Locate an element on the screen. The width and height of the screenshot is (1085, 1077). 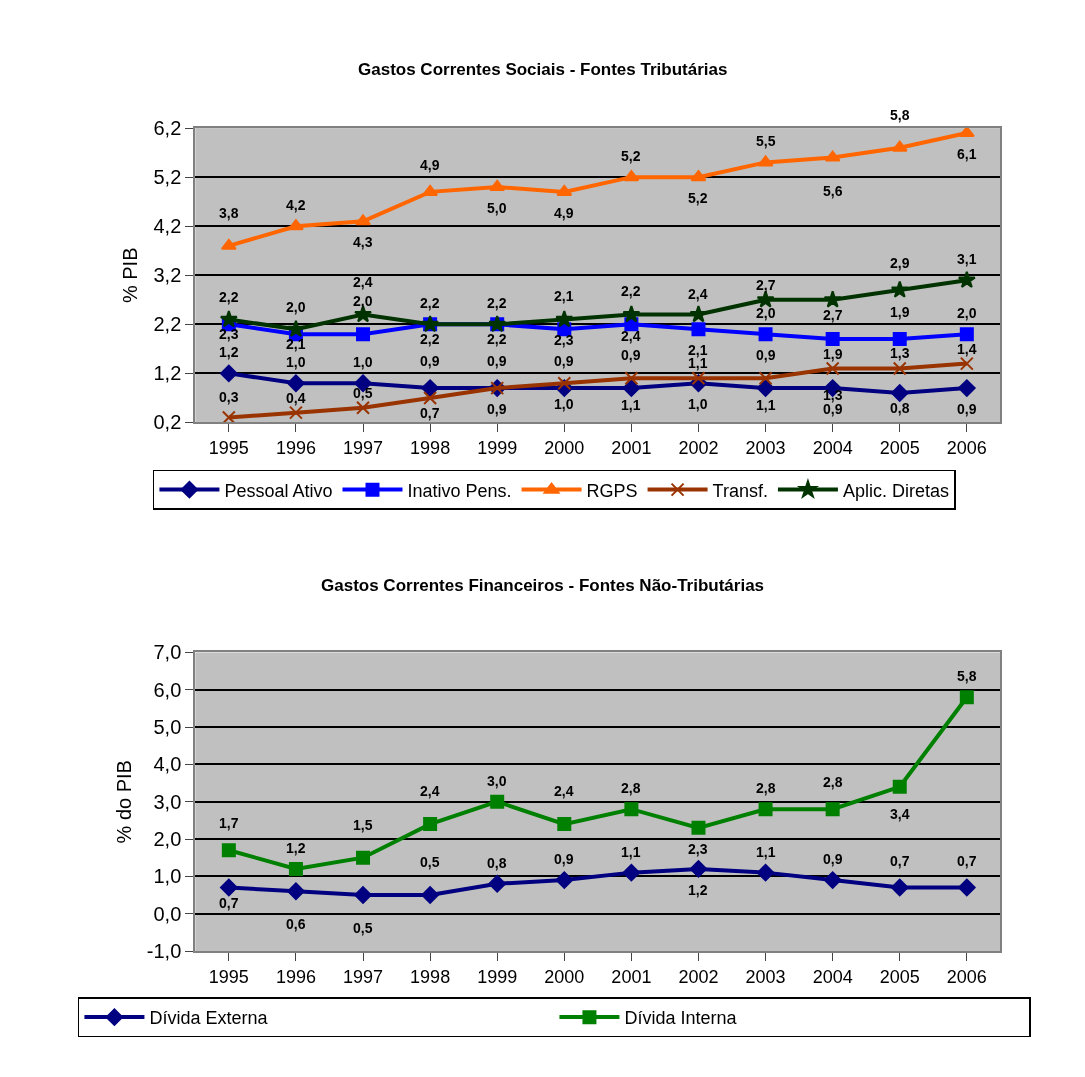
data-label: 1,5 is located at coordinates (363, 825).